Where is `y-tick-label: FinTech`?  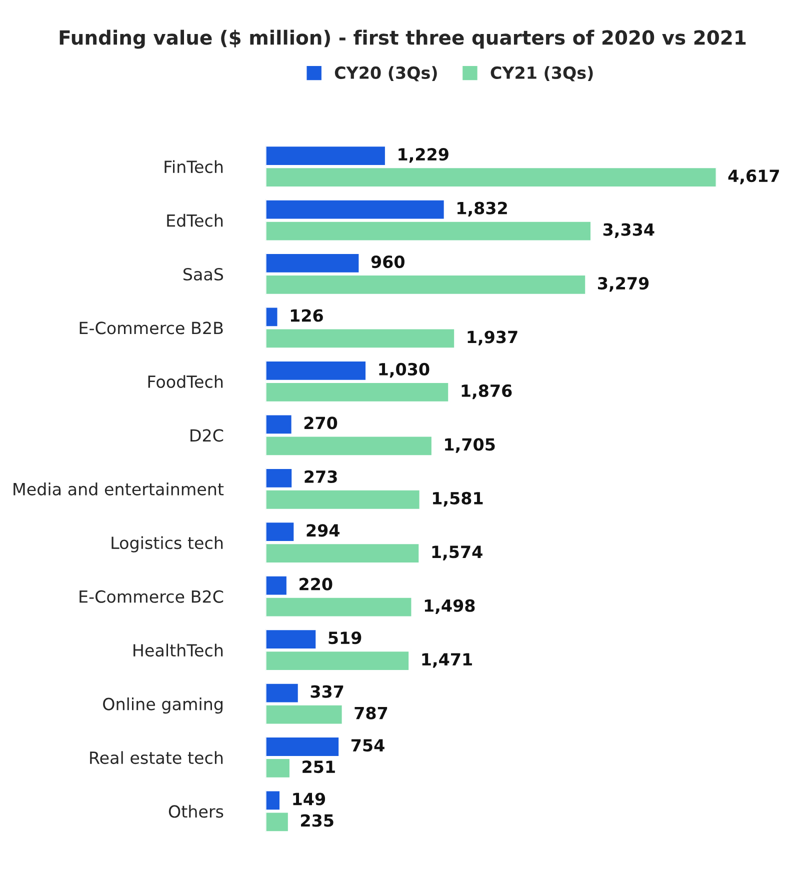
y-tick-label: FinTech is located at coordinates (193, 167).